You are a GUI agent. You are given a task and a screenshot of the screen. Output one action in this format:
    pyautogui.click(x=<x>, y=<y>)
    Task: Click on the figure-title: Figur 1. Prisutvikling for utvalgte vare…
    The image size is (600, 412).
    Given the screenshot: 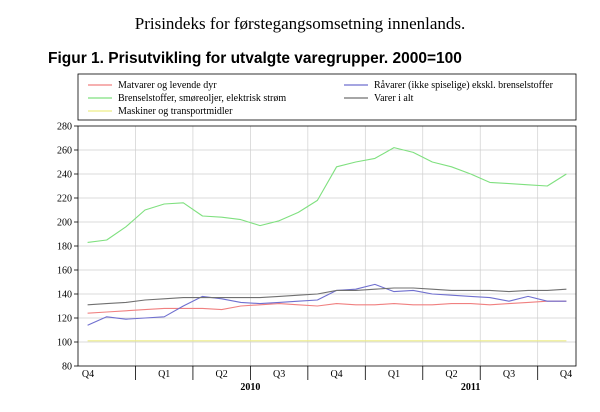 What is the action you would take?
    pyautogui.click(x=255, y=58)
    